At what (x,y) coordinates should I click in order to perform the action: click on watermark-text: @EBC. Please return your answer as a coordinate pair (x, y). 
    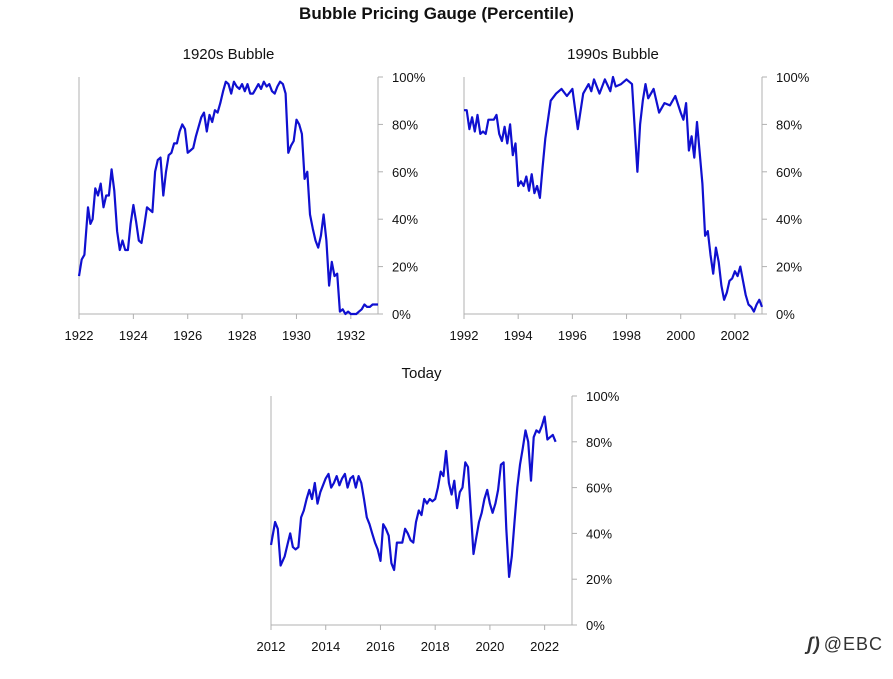
    Looking at the image, I should click on (853, 644).